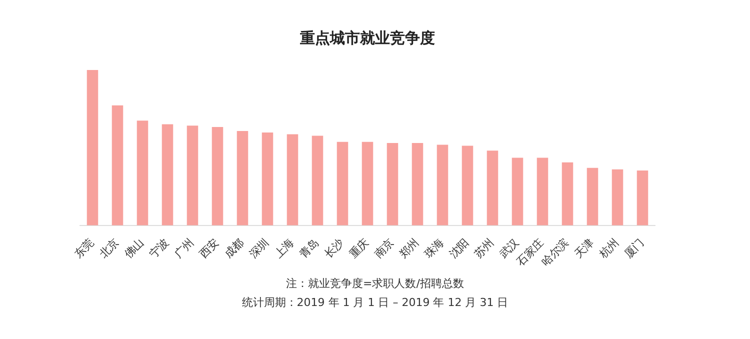 This screenshot has height=339, width=750. Describe the element at coordinates (375, 302) in the screenshot. I see `text: 统计周期：2019 年 1 月 1 日 – 2019 年 12 月 31 日` at that location.